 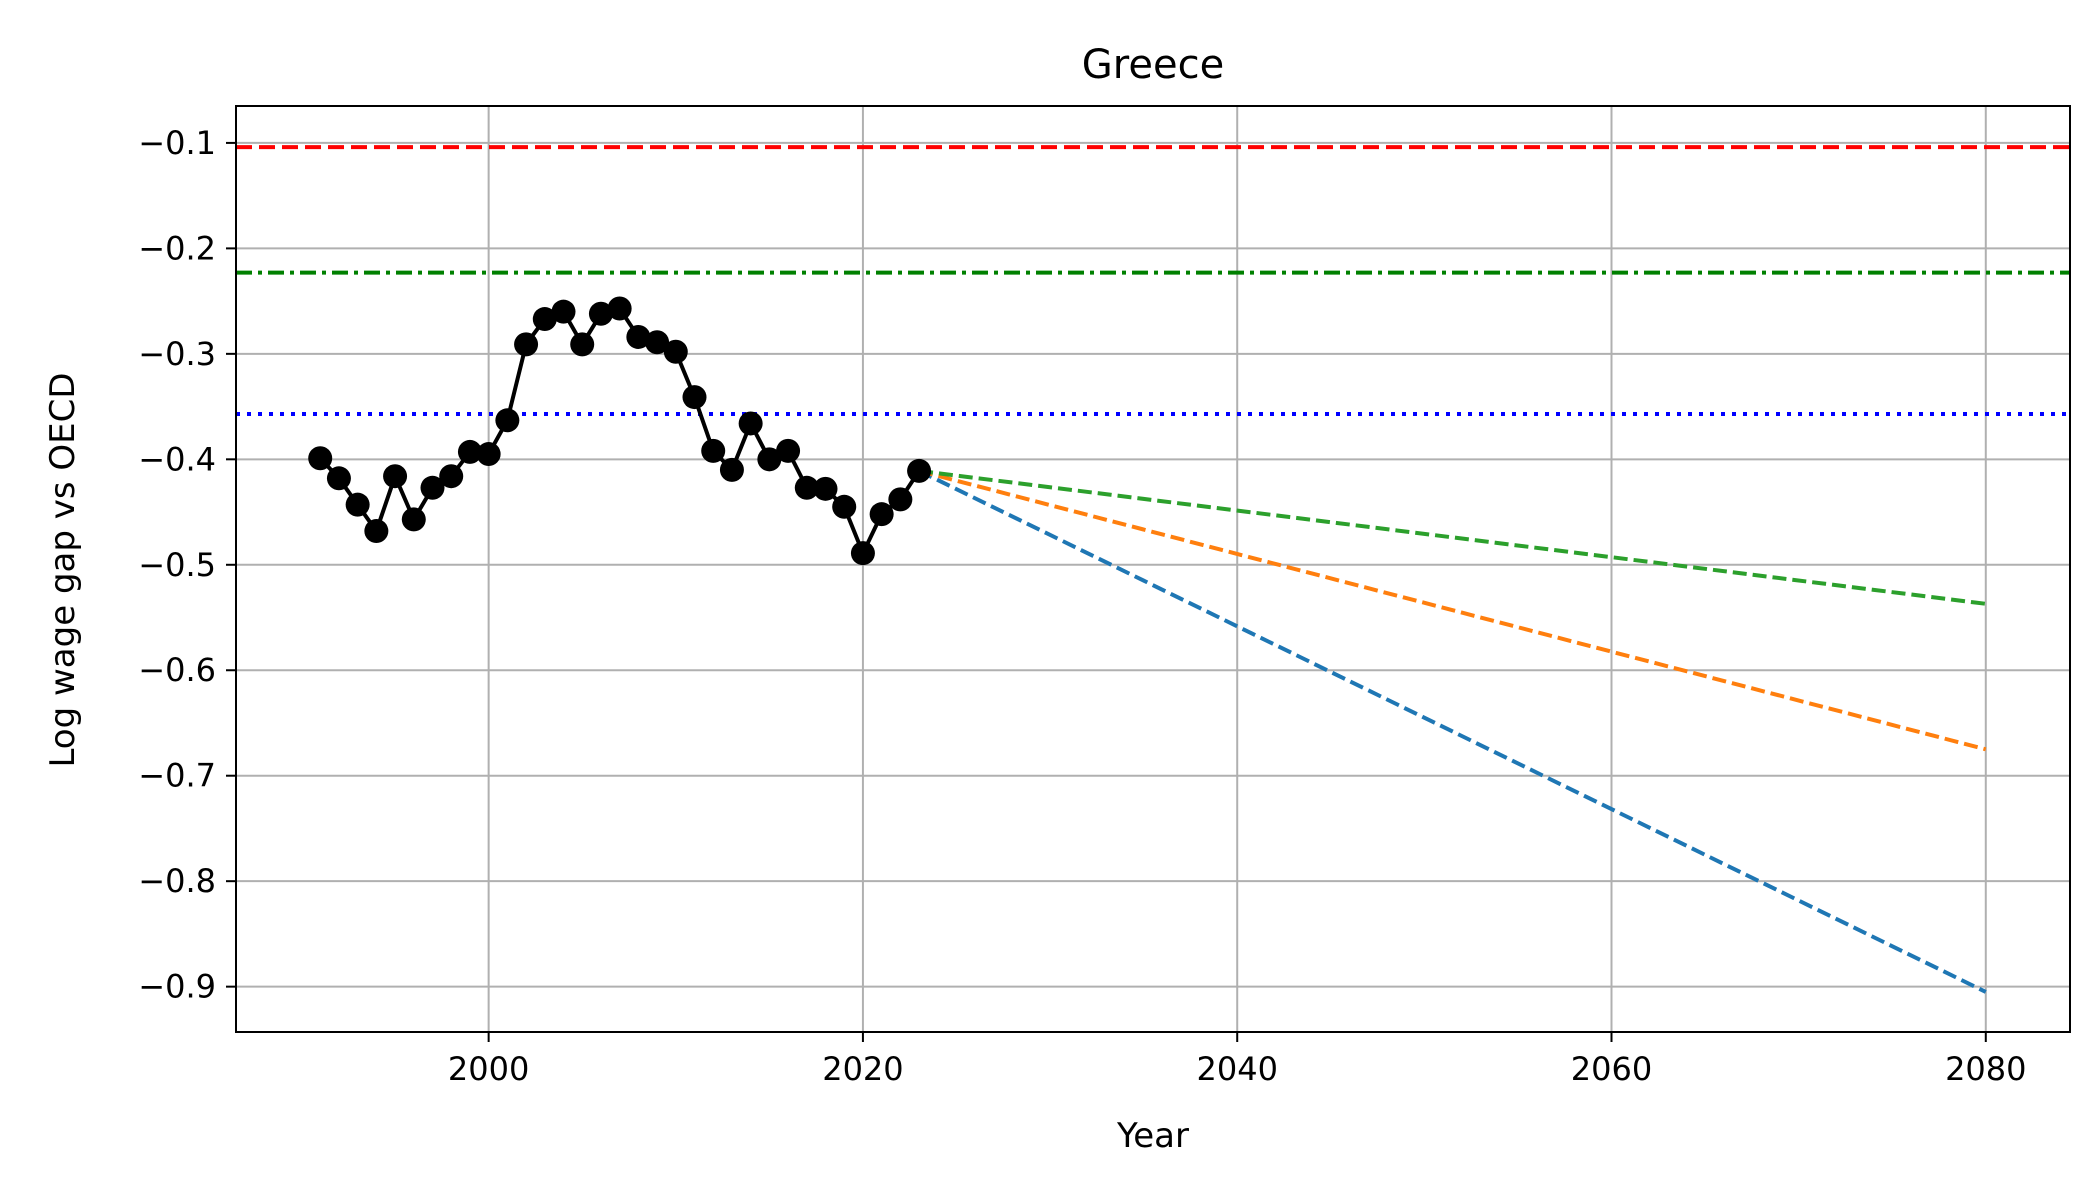 What do you see at coordinates (177, 881) in the screenshot?
I see `y-tick-label: −0.8` at bounding box center [177, 881].